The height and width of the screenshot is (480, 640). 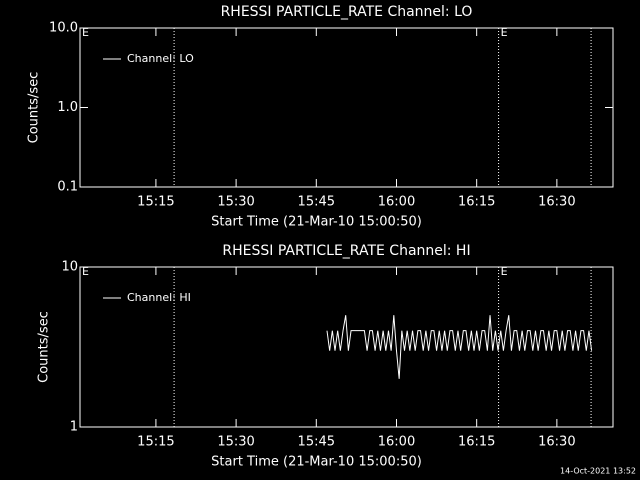 I want to click on y-tick-label: 10, so click(x=69, y=267).